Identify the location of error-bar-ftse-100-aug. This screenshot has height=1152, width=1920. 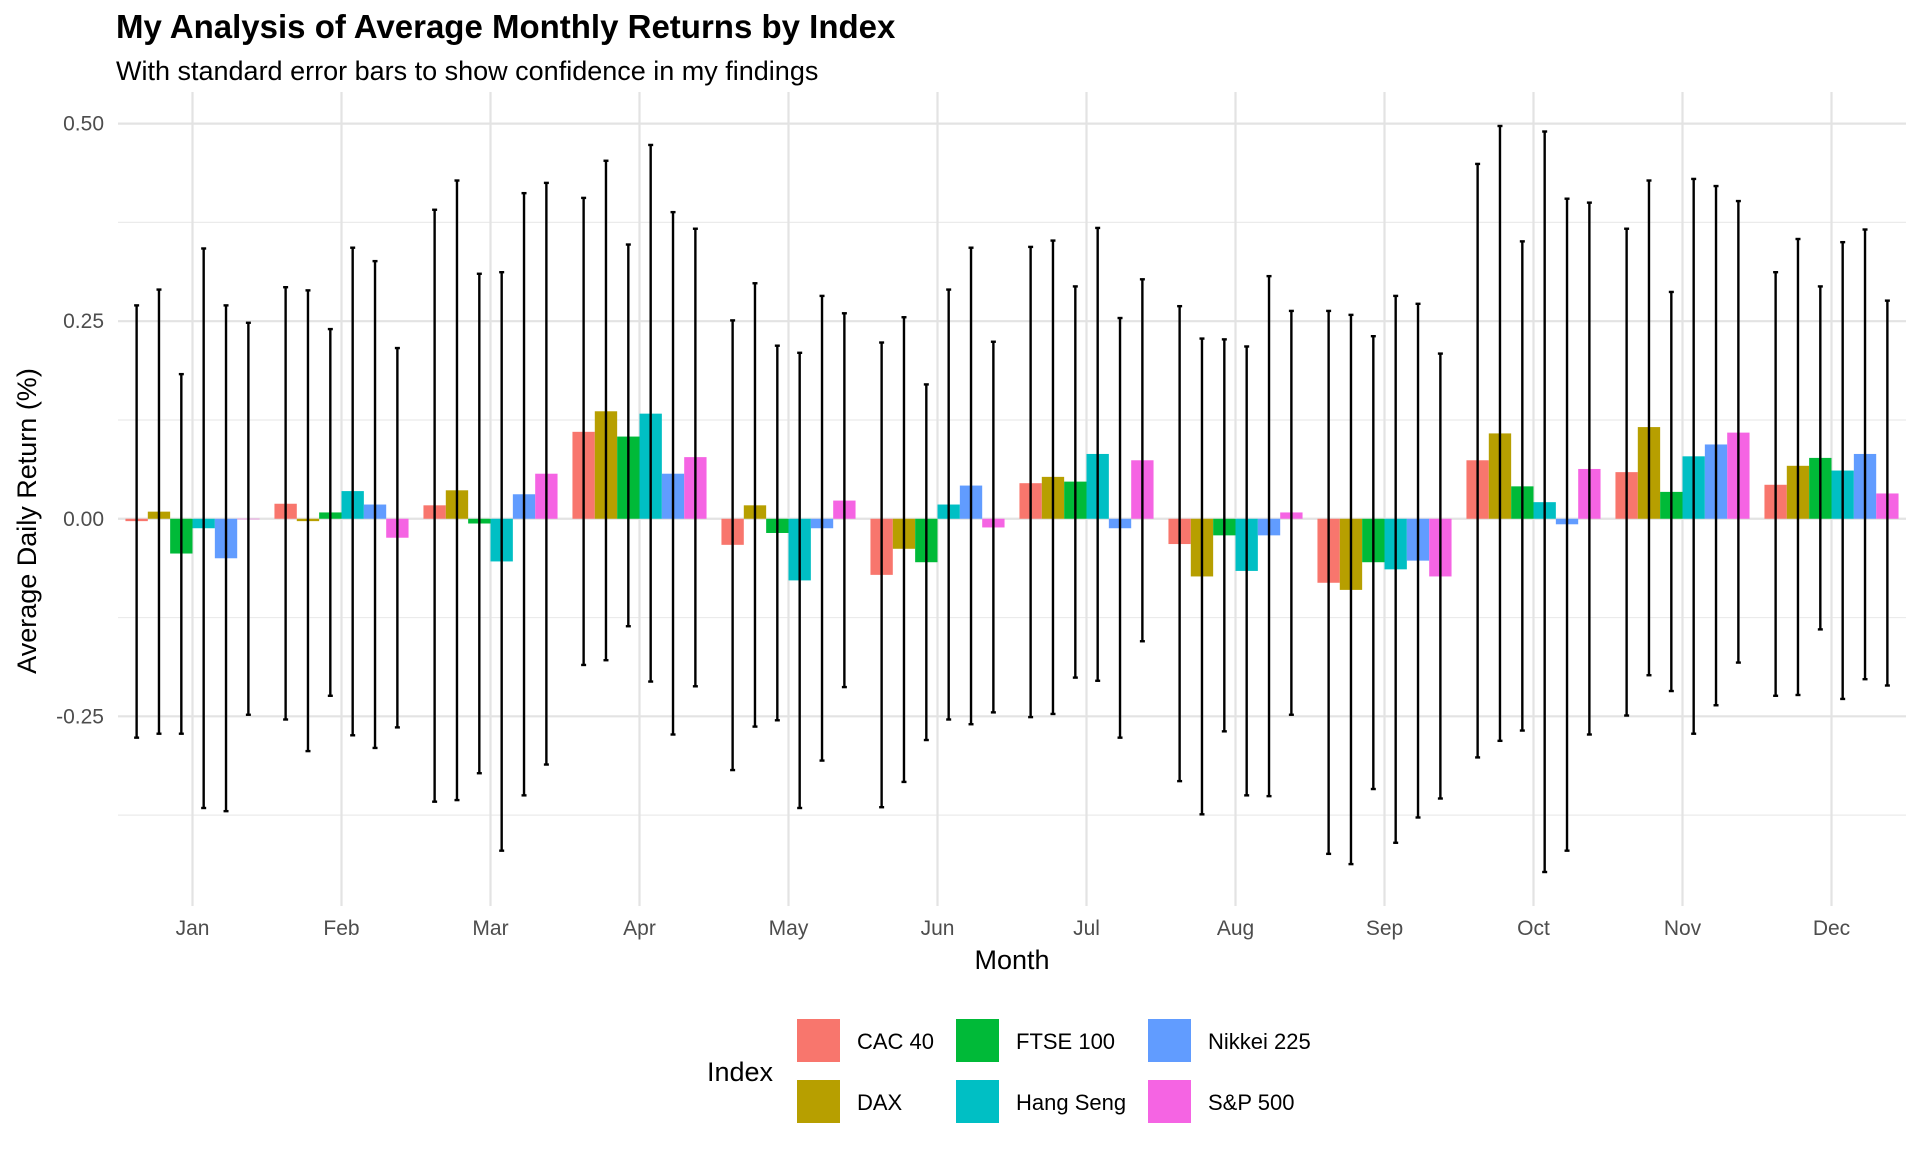
(1224, 535).